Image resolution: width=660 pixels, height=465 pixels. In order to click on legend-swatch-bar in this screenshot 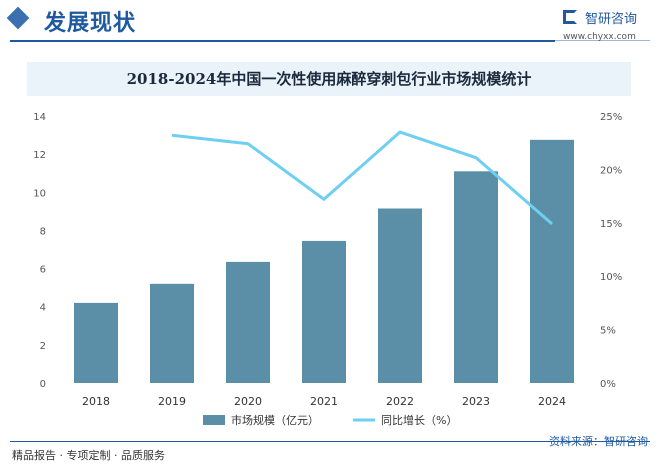, I will do `click(214, 420)`.